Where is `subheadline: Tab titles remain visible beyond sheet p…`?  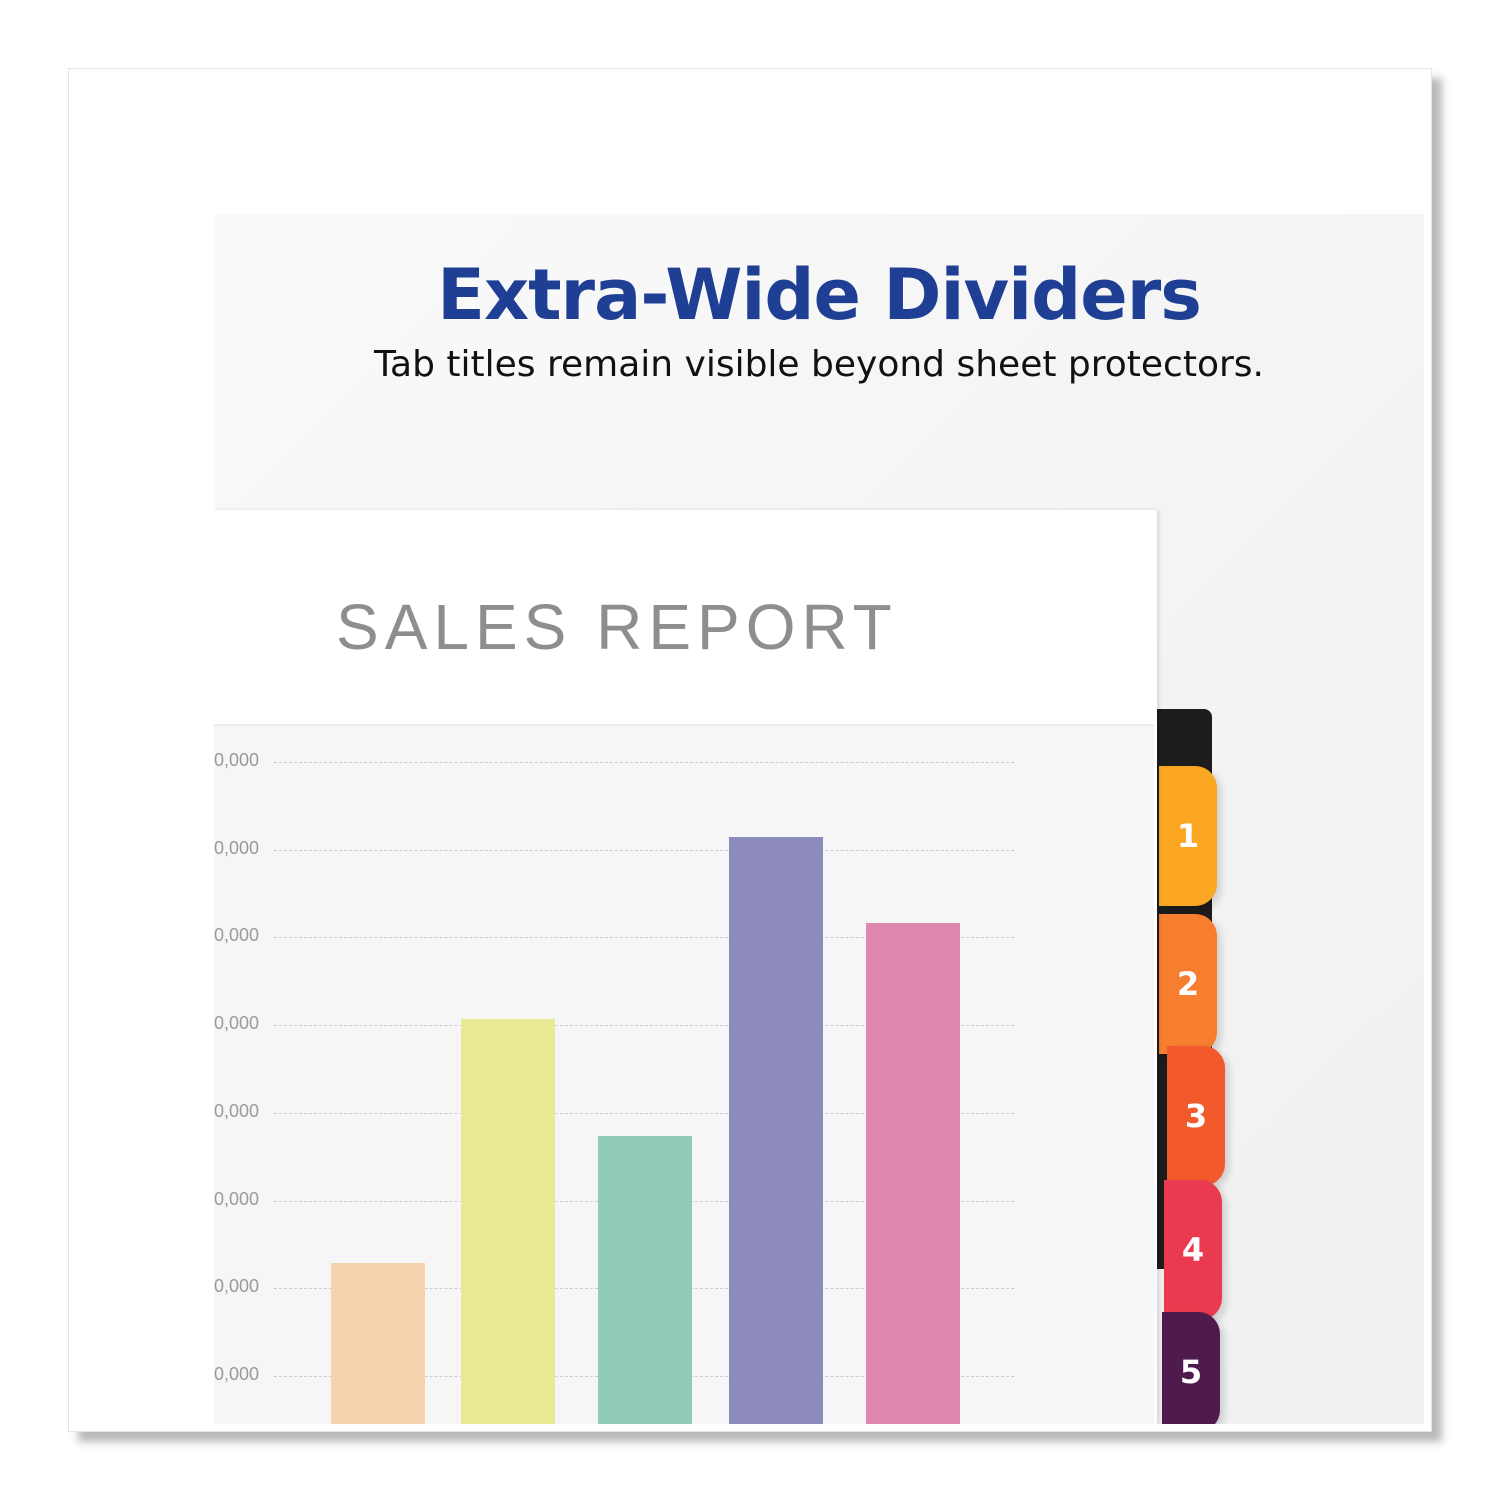
subheadline: Tab titles remain visible beyond sheet p… is located at coordinates (819, 364).